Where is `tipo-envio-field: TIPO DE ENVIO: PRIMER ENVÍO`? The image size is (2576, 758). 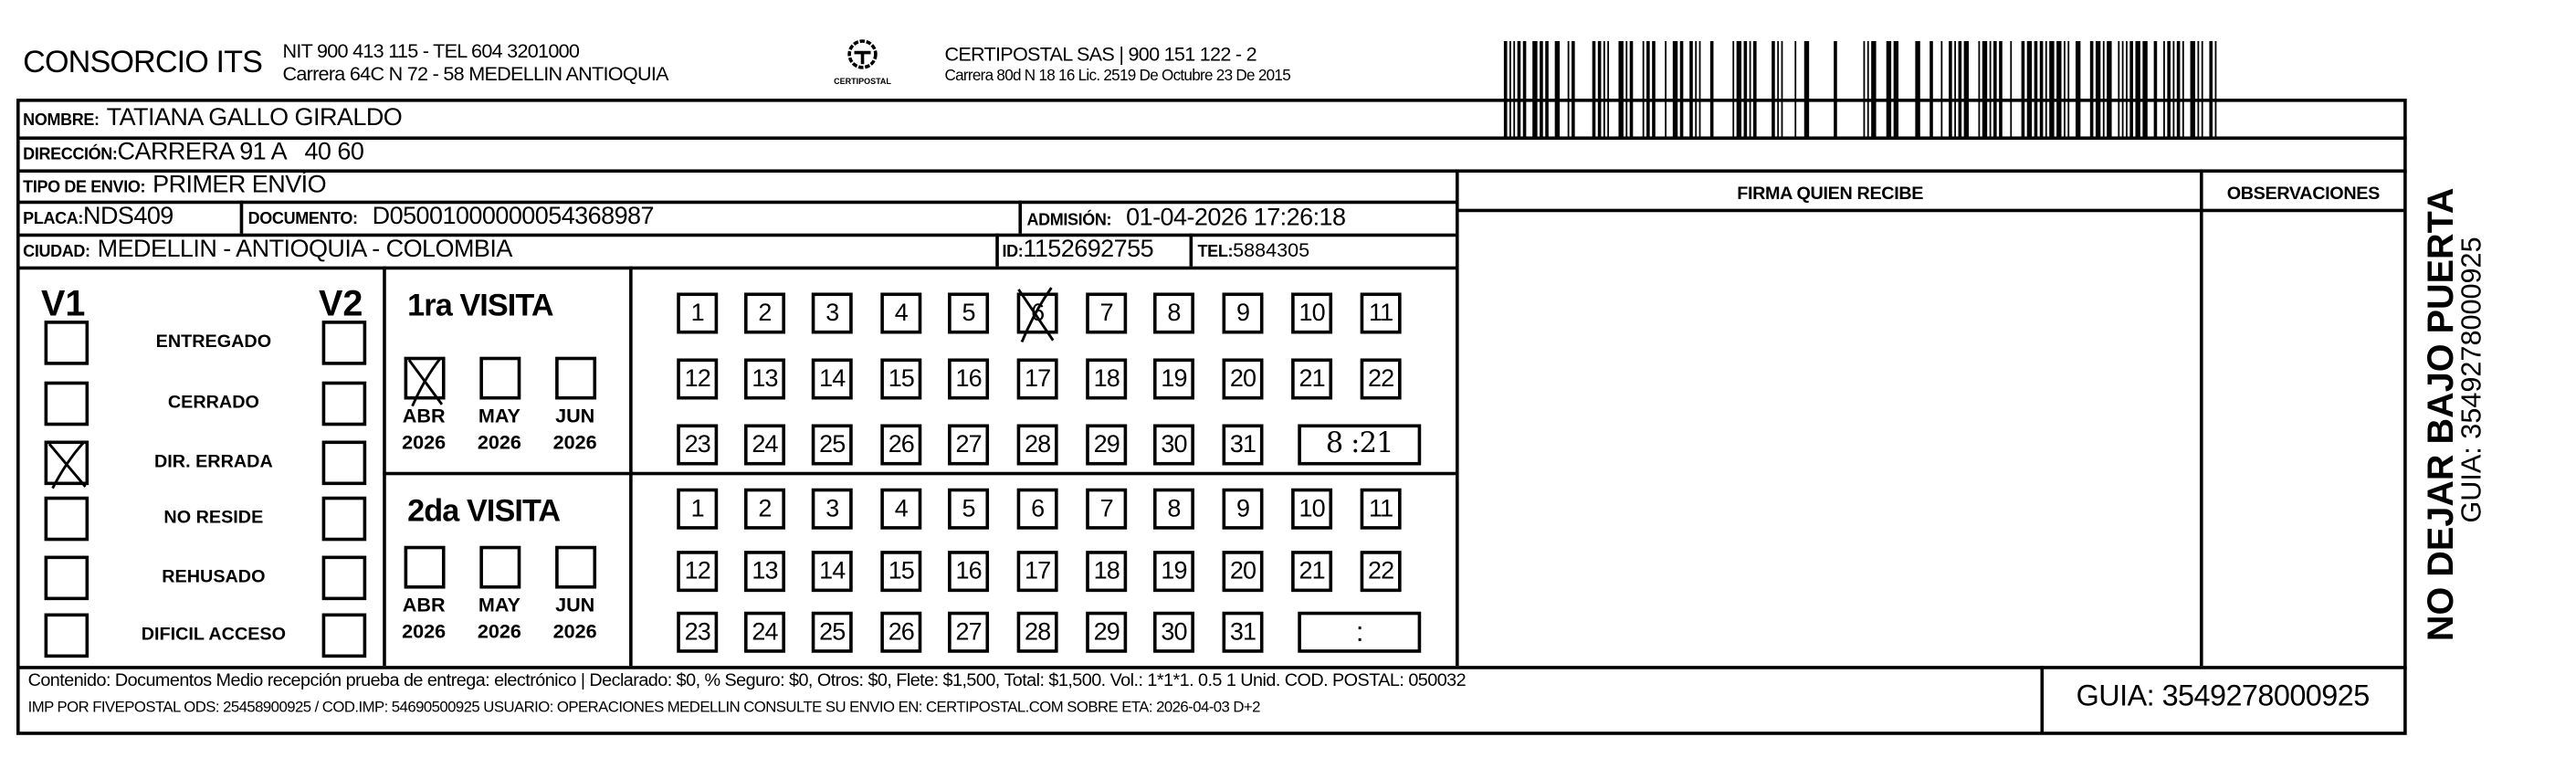
tipo-envio-field: TIPO DE ENVIO: PRIMER ENVÍO is located at coordinates (174, 187).